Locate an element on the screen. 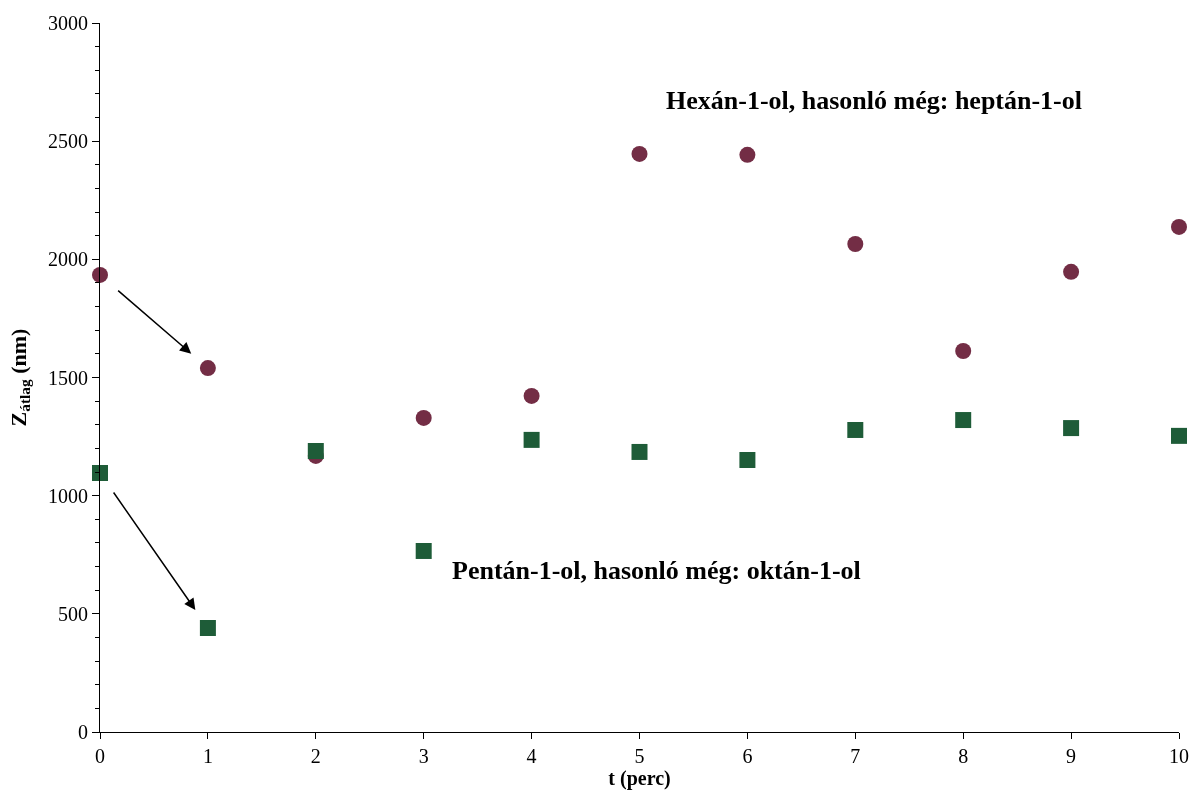  x-tick-label: 7 is located at coordinates (855, 756).